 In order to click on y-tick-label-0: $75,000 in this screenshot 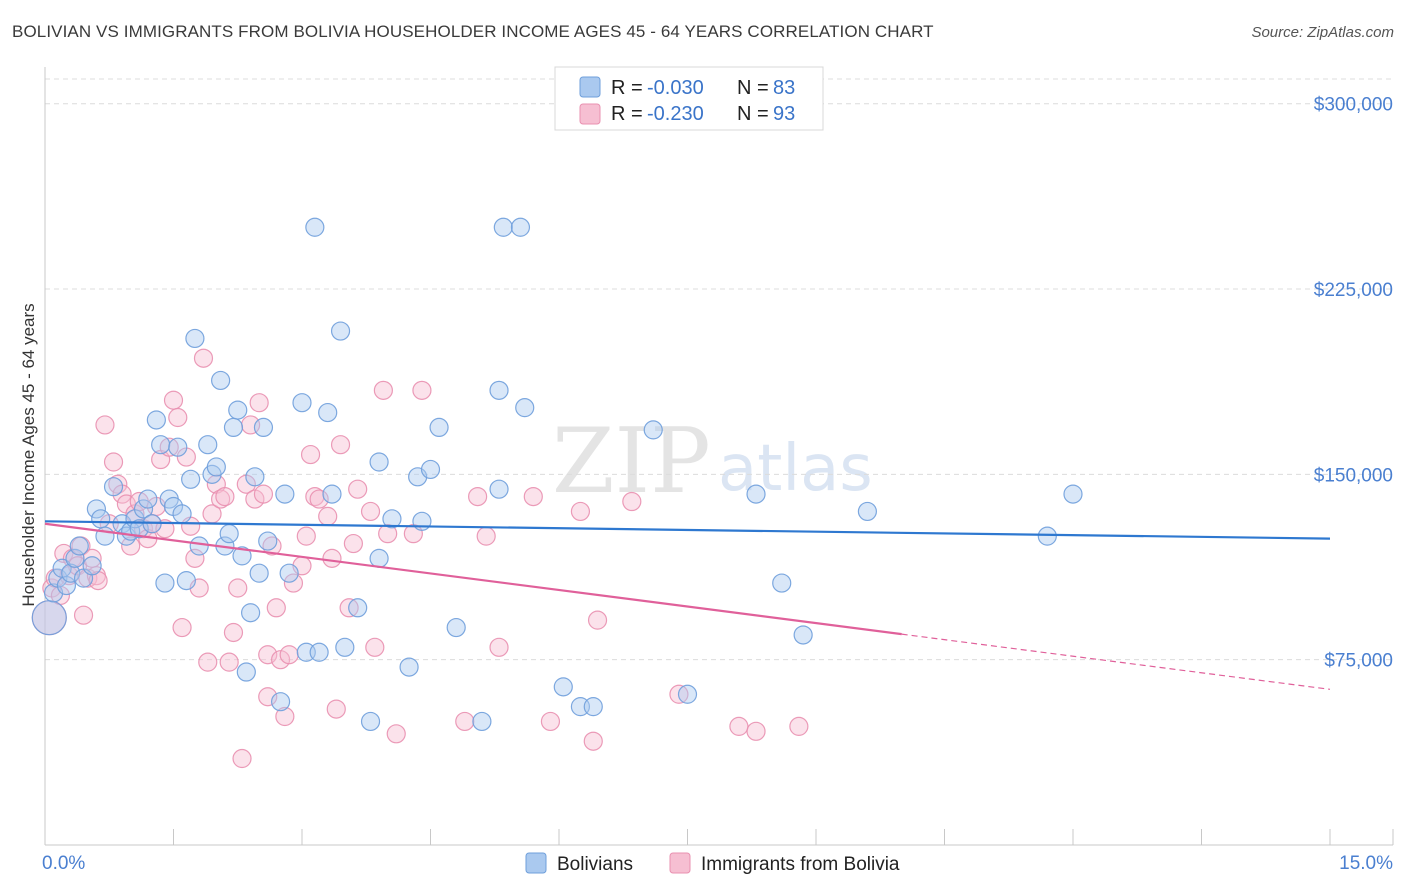, I will do `click(1358, 661)`.